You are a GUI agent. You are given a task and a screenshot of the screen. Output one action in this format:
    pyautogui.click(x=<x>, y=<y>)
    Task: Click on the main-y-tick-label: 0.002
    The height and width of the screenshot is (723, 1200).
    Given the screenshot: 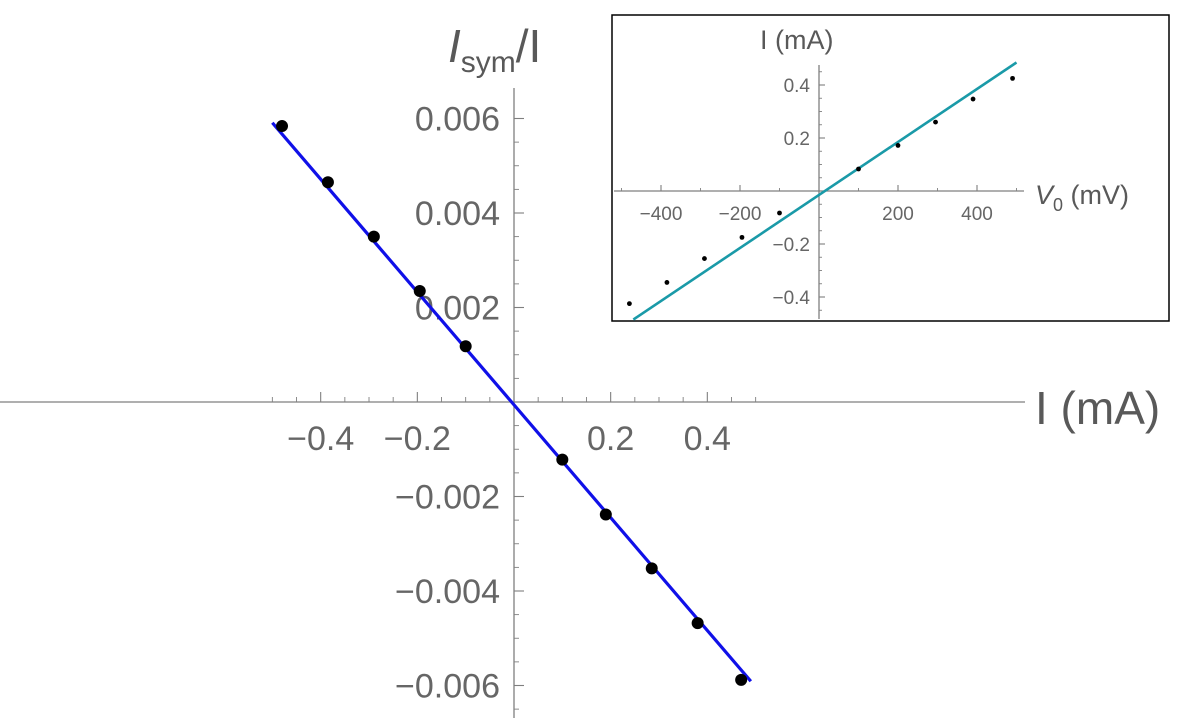 What is the action you would take?
    pyautogui.click(x=457, y=309)
    